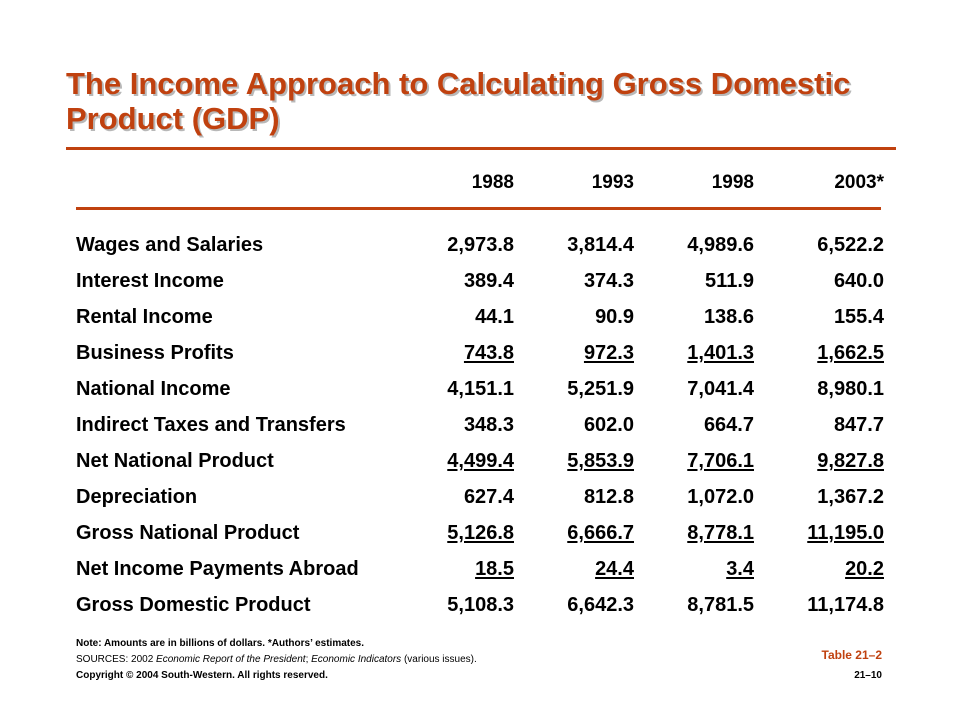 The height and width of the screenshot is (720, 960). What do you see at coordinates (729, 281) in the screenshot?
I see `cell-value: 511.9` at bounding box center [729, 281].